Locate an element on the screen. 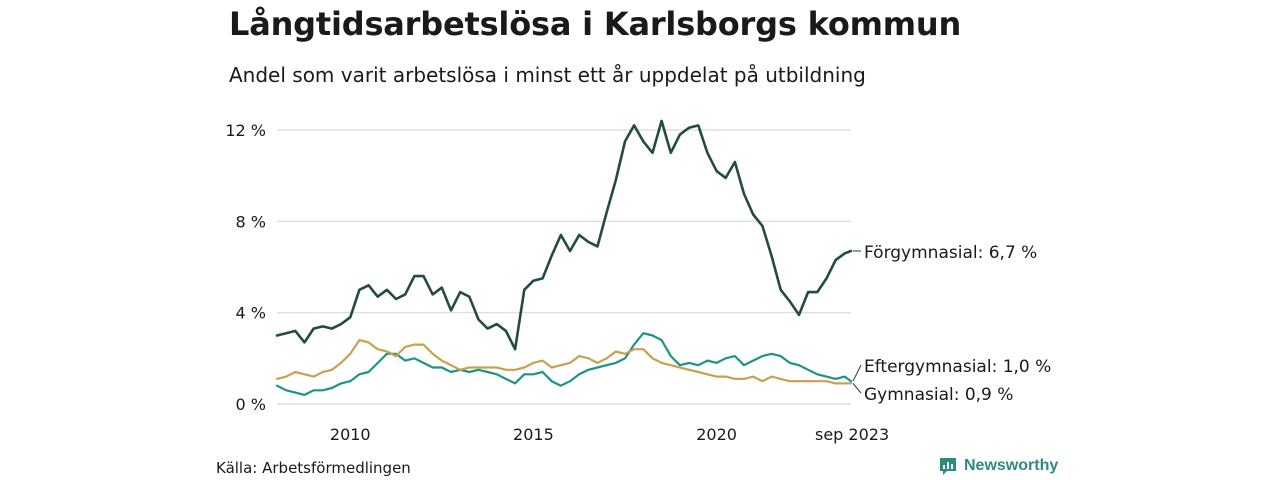 This screenshot has height=480, width=1280. chart-title: Långtidsarbetslösa i Karlsborgs kommun is located at coordinates (595, 24).